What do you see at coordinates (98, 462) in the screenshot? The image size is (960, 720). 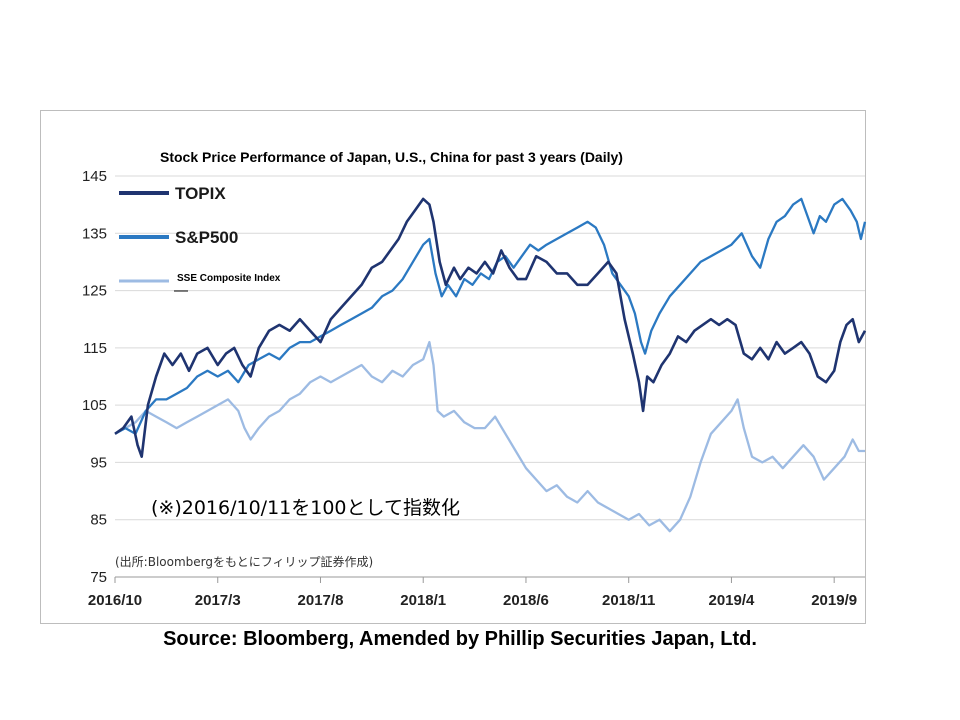 I see `y-tick-label: 95` at bounding box center [98, 462].